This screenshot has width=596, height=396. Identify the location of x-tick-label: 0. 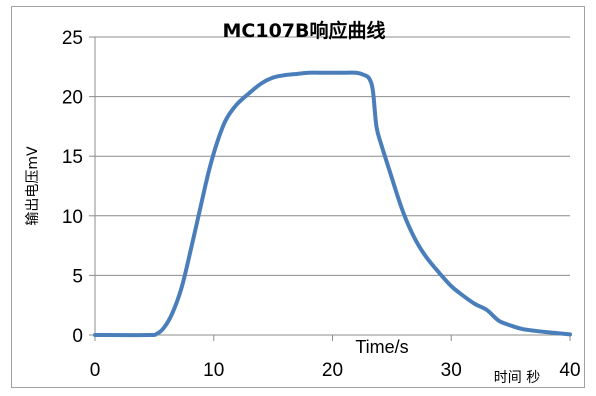
(95, 370).